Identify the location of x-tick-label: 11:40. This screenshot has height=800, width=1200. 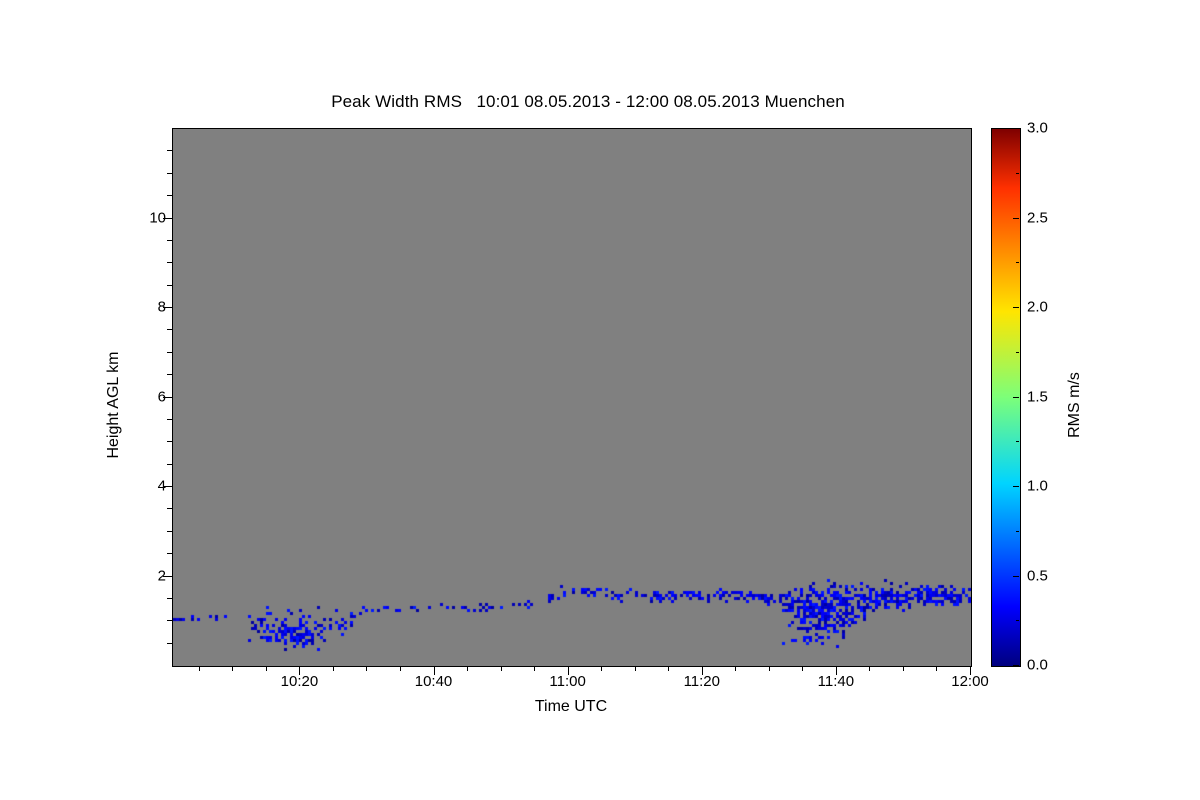
(836, 681).